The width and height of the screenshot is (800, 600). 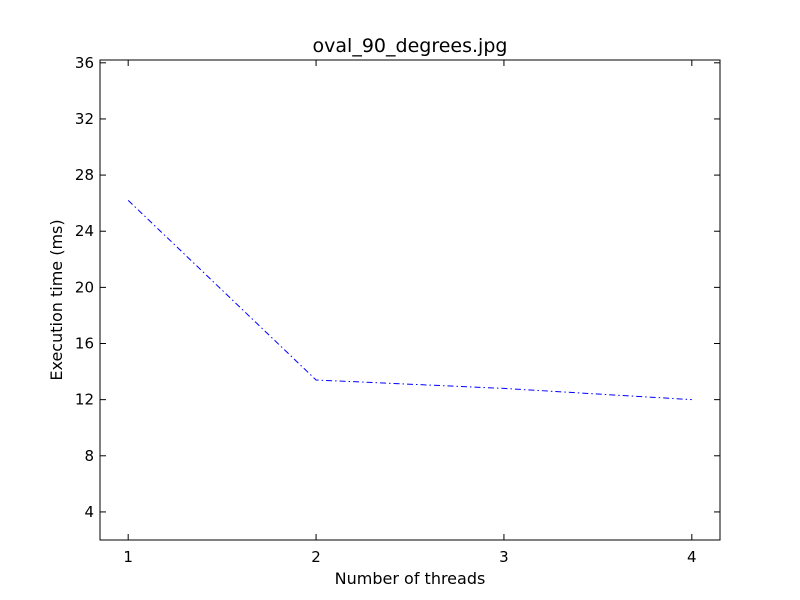 I want to click on y-axis-label: Execution time (ms), so click(x=56, y=299).